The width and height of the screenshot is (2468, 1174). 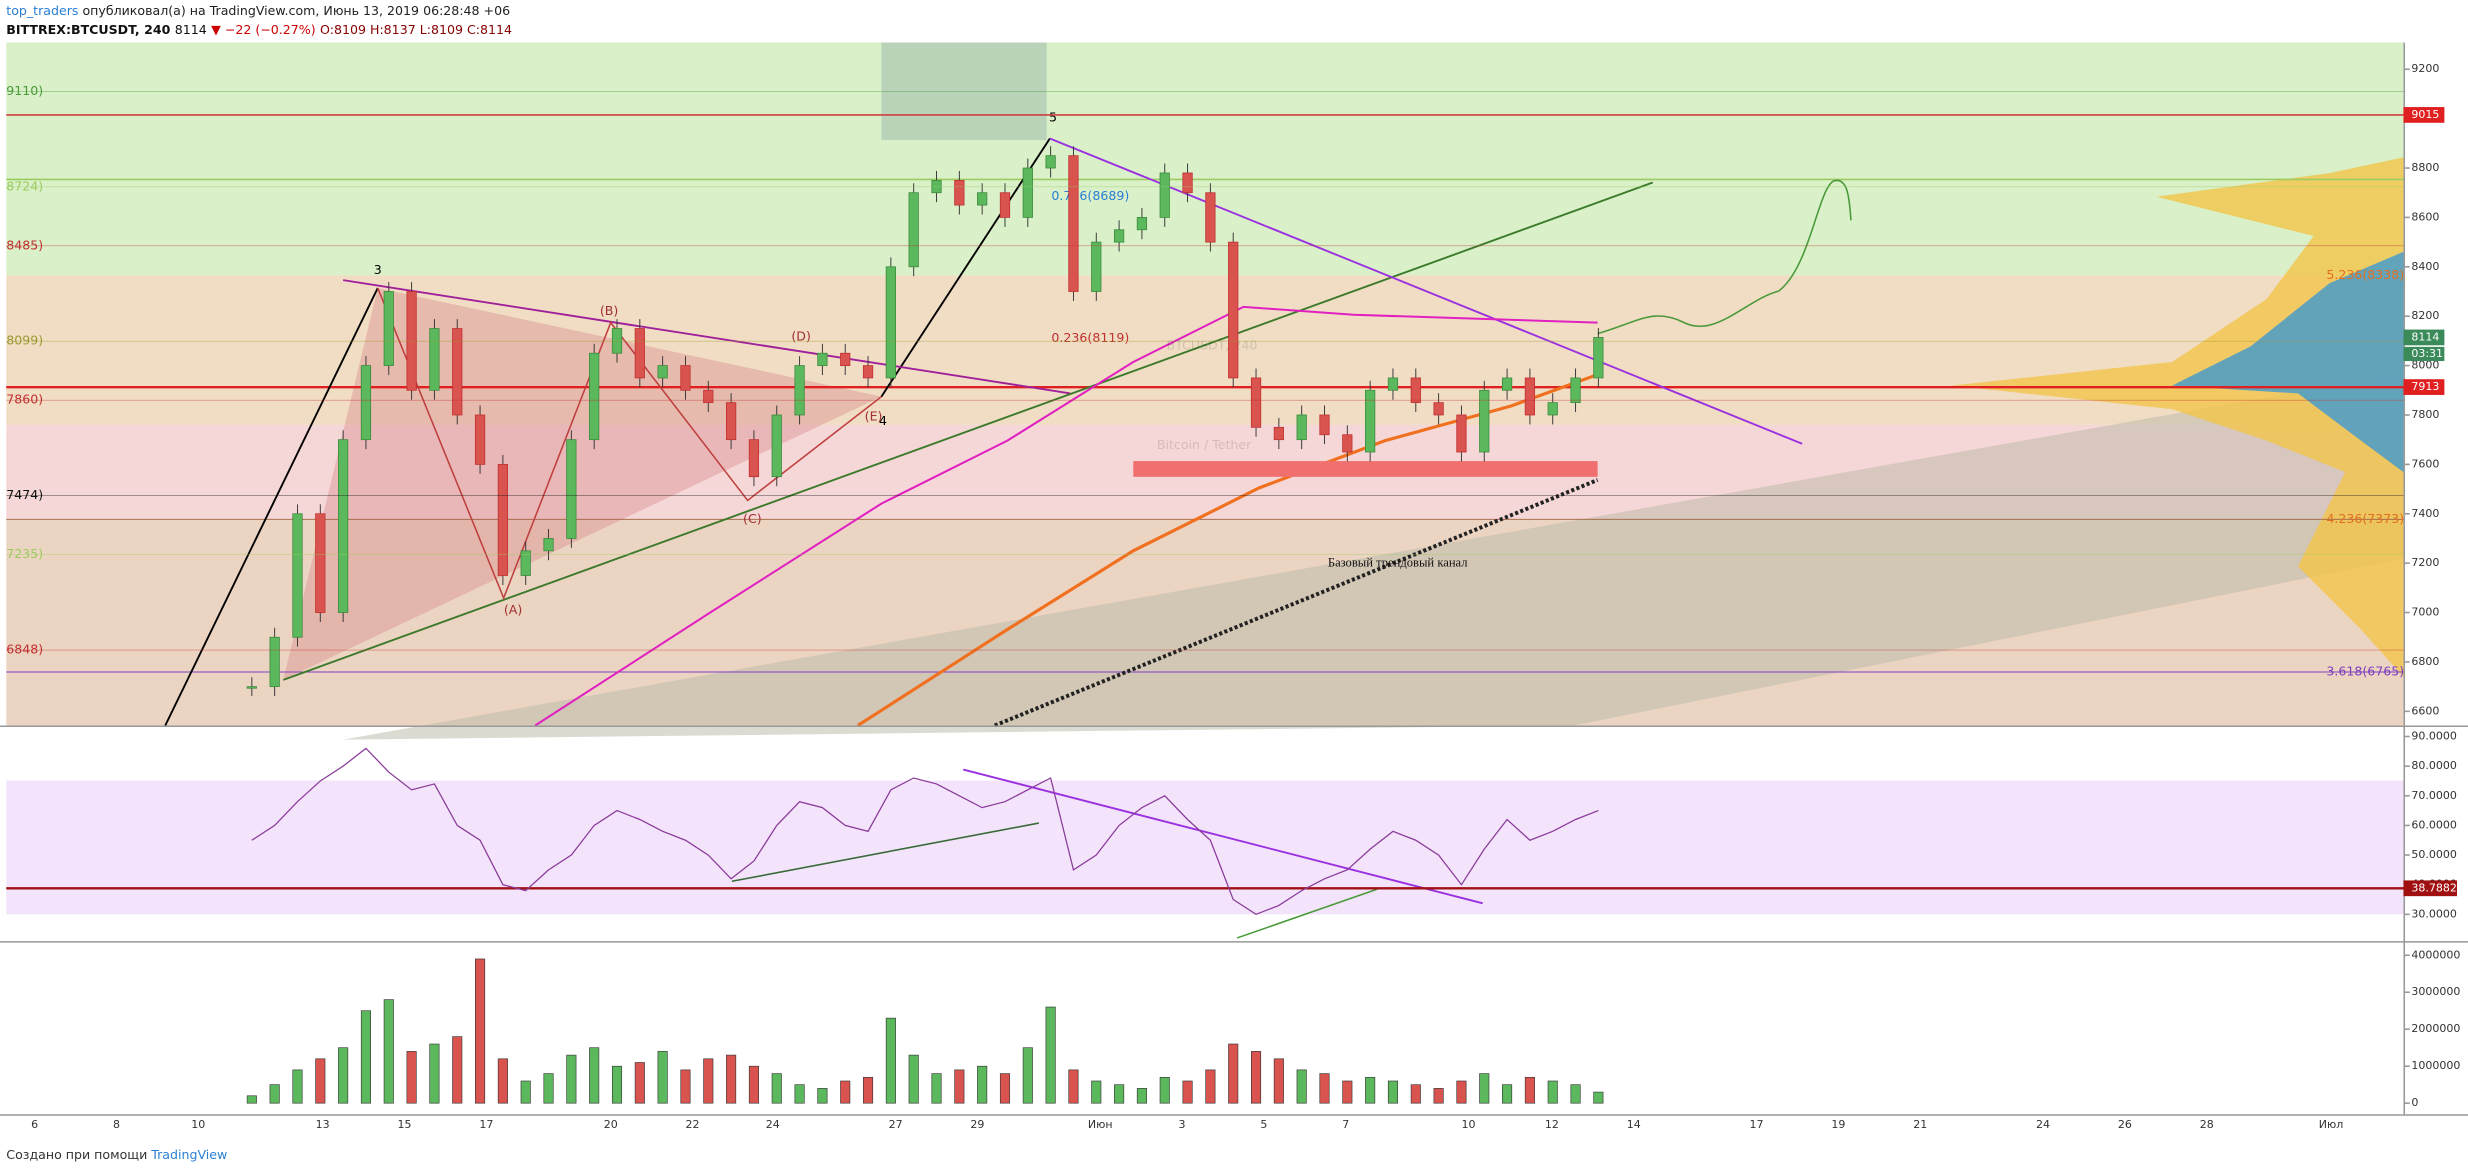 What do you see at coordinates (2425, 365) in the screenshot?
I see `y-tick-label: 8000` at bounding box center [2425, 365].